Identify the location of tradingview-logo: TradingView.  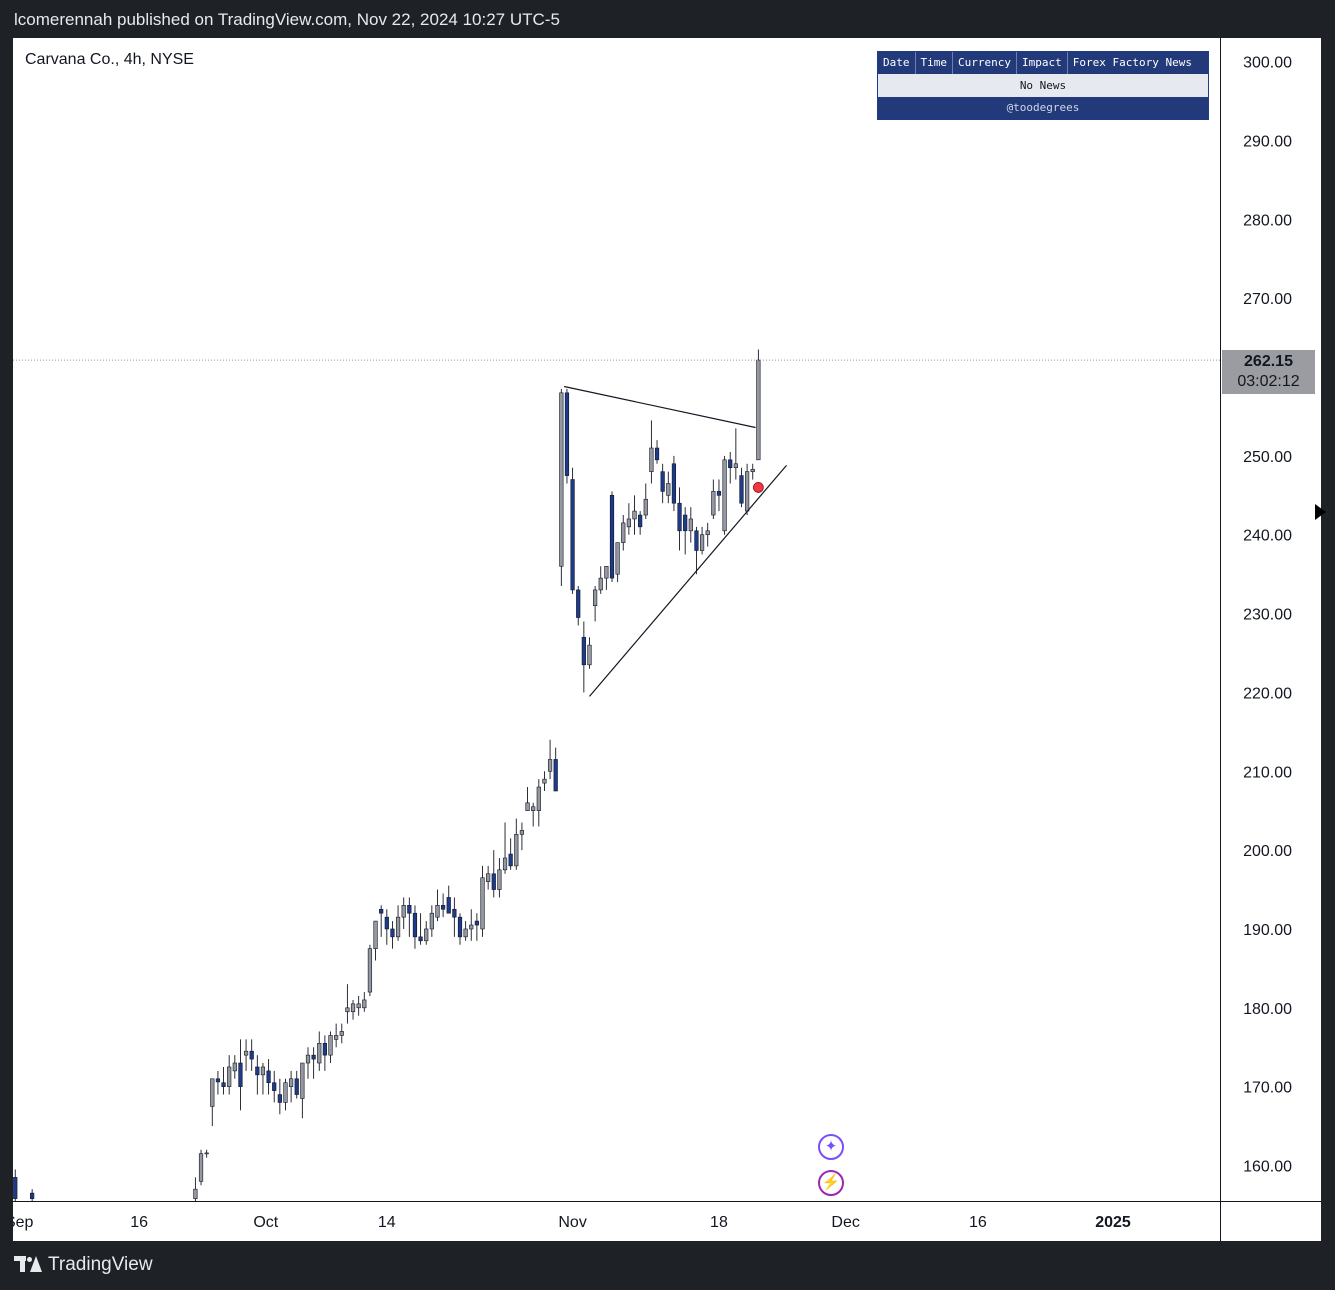
(83, 1265).